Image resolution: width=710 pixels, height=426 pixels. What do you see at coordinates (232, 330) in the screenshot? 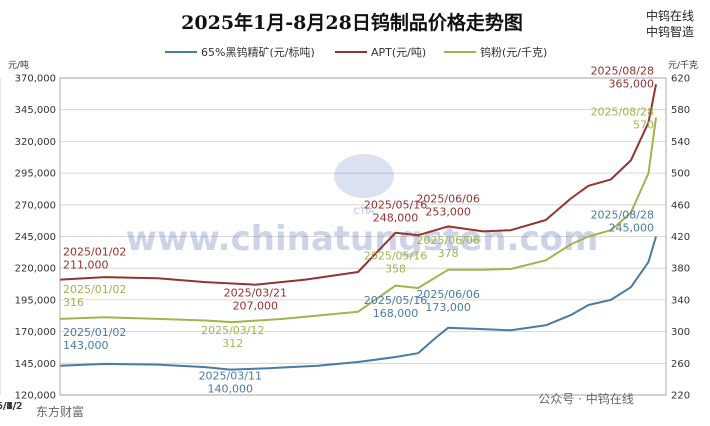
I see `annotation-date: 2025/03/12` at bounding box center [232, 330].